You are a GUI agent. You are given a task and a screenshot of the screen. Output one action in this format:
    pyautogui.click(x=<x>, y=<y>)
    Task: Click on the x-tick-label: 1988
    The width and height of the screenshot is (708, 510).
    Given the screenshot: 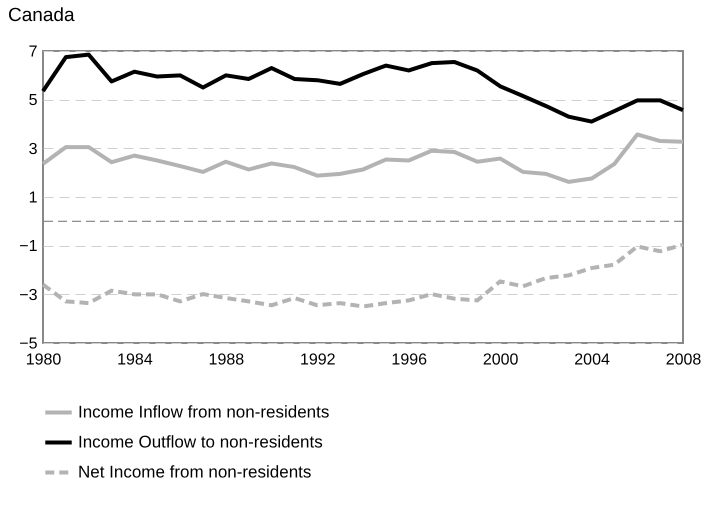 What is the action you would take?
    pyautogui.click(x=226, y=360)
    